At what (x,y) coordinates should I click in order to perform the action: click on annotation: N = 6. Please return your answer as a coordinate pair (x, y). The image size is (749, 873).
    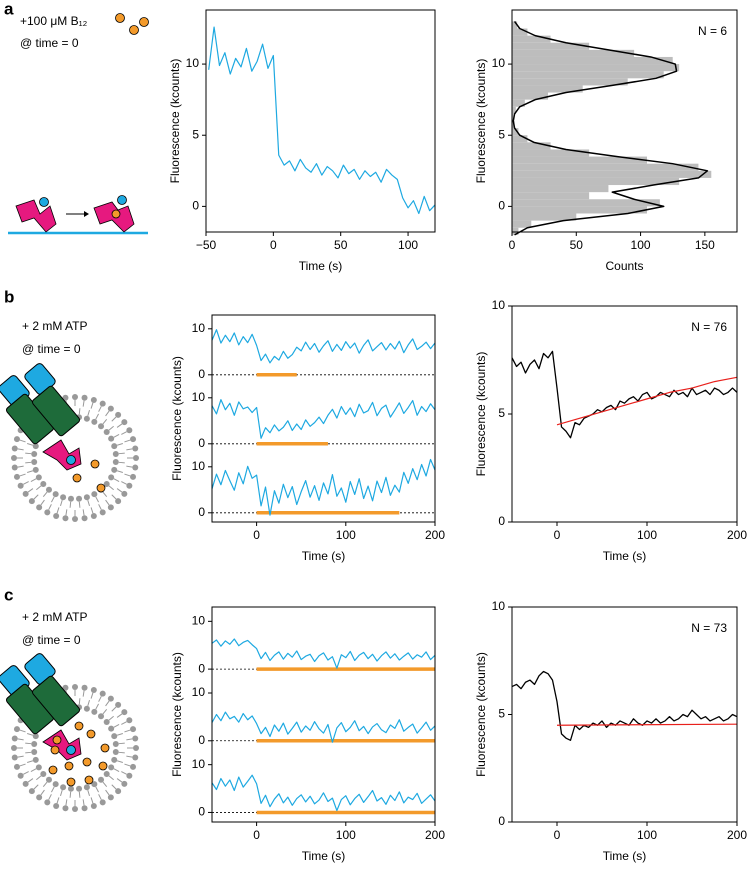
    Looking at the image, I should click on (712, 31).